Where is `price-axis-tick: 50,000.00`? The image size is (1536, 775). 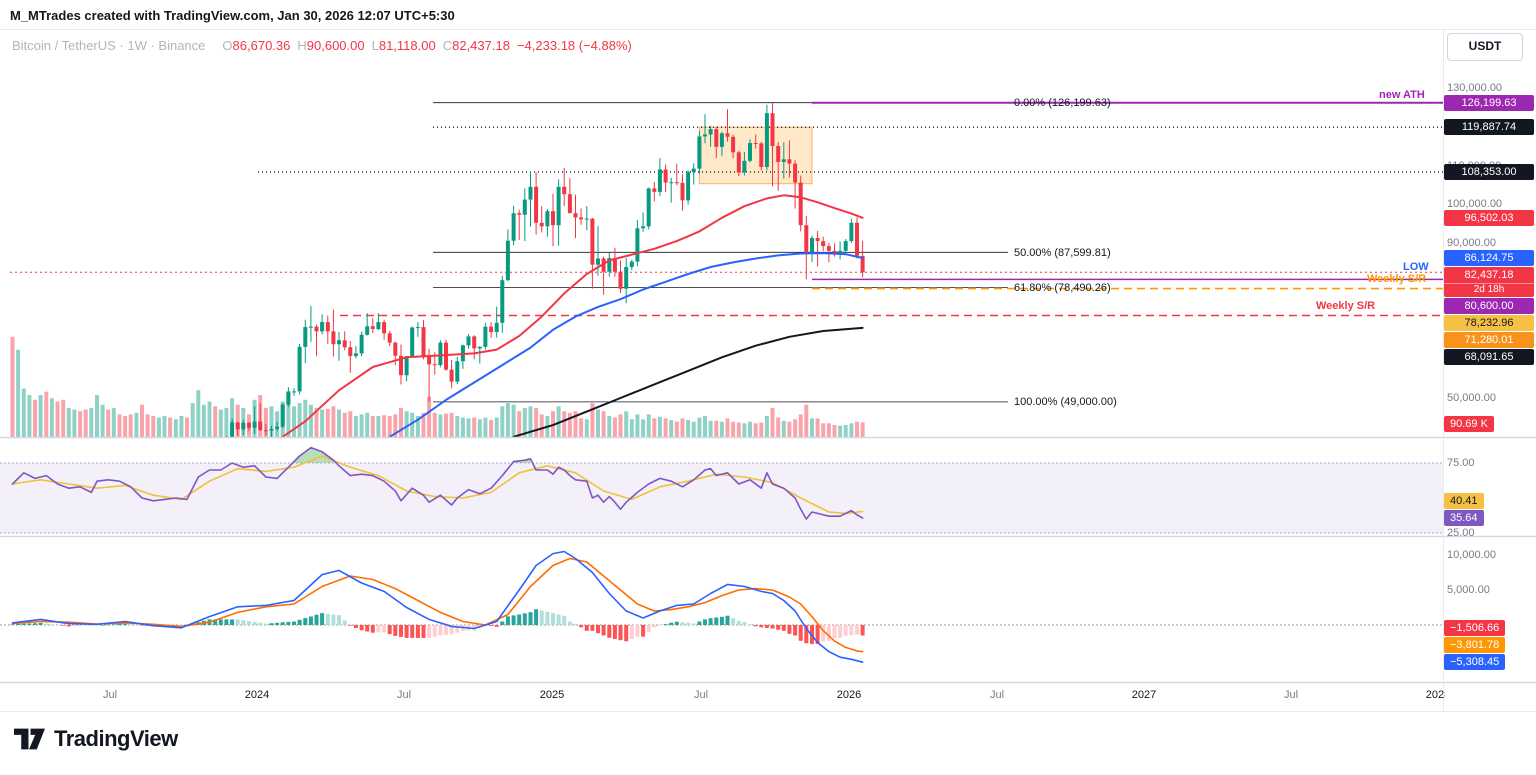
price-axis-tick: 50,000.00 is located at coordinates (1471, 398).